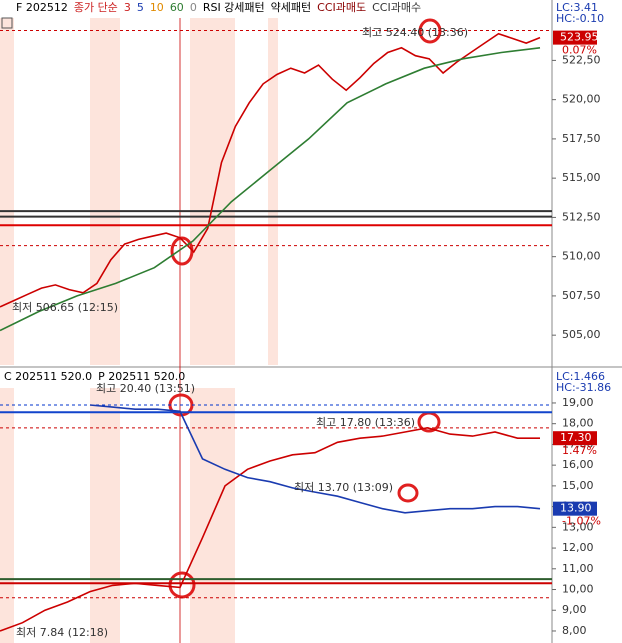 Image resolution: width=622 pixels, height=643 pixels. What do you see at coordinates (48, 376) in the screenshot?
I see `legend-item: C 202511 520.0` at bounding box center [48, 376].